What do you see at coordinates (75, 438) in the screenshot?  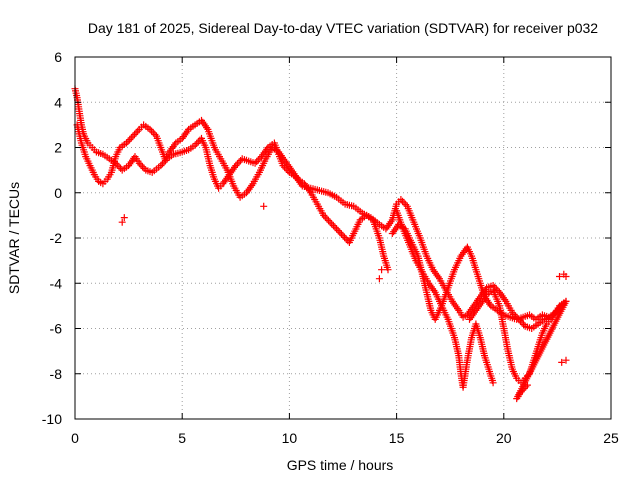 I see `x-tick-label: 0` at bounding box center [75, 438].